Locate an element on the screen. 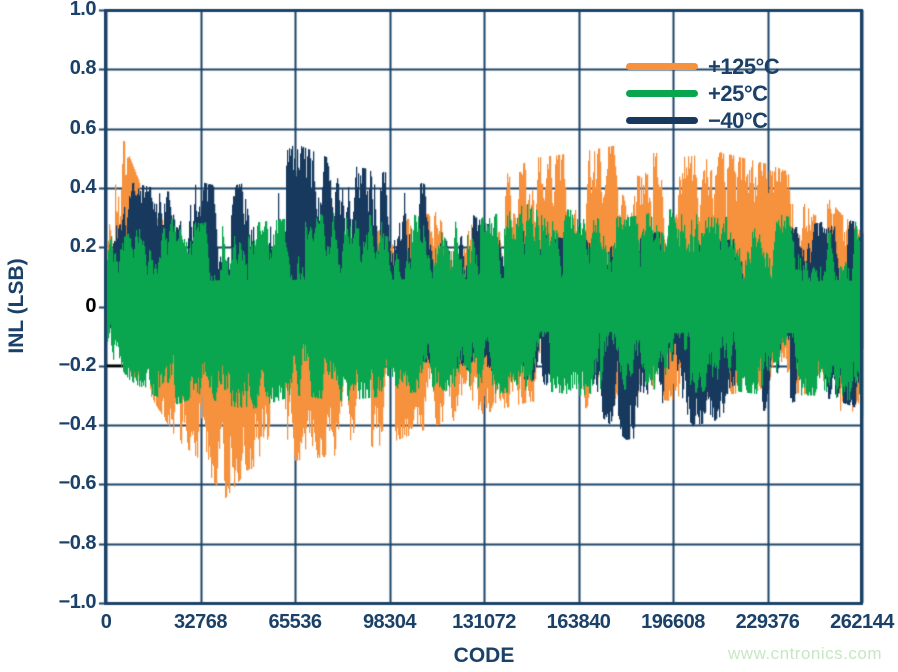  x-tick-label: 65536 is located at coordinates (295, 622).